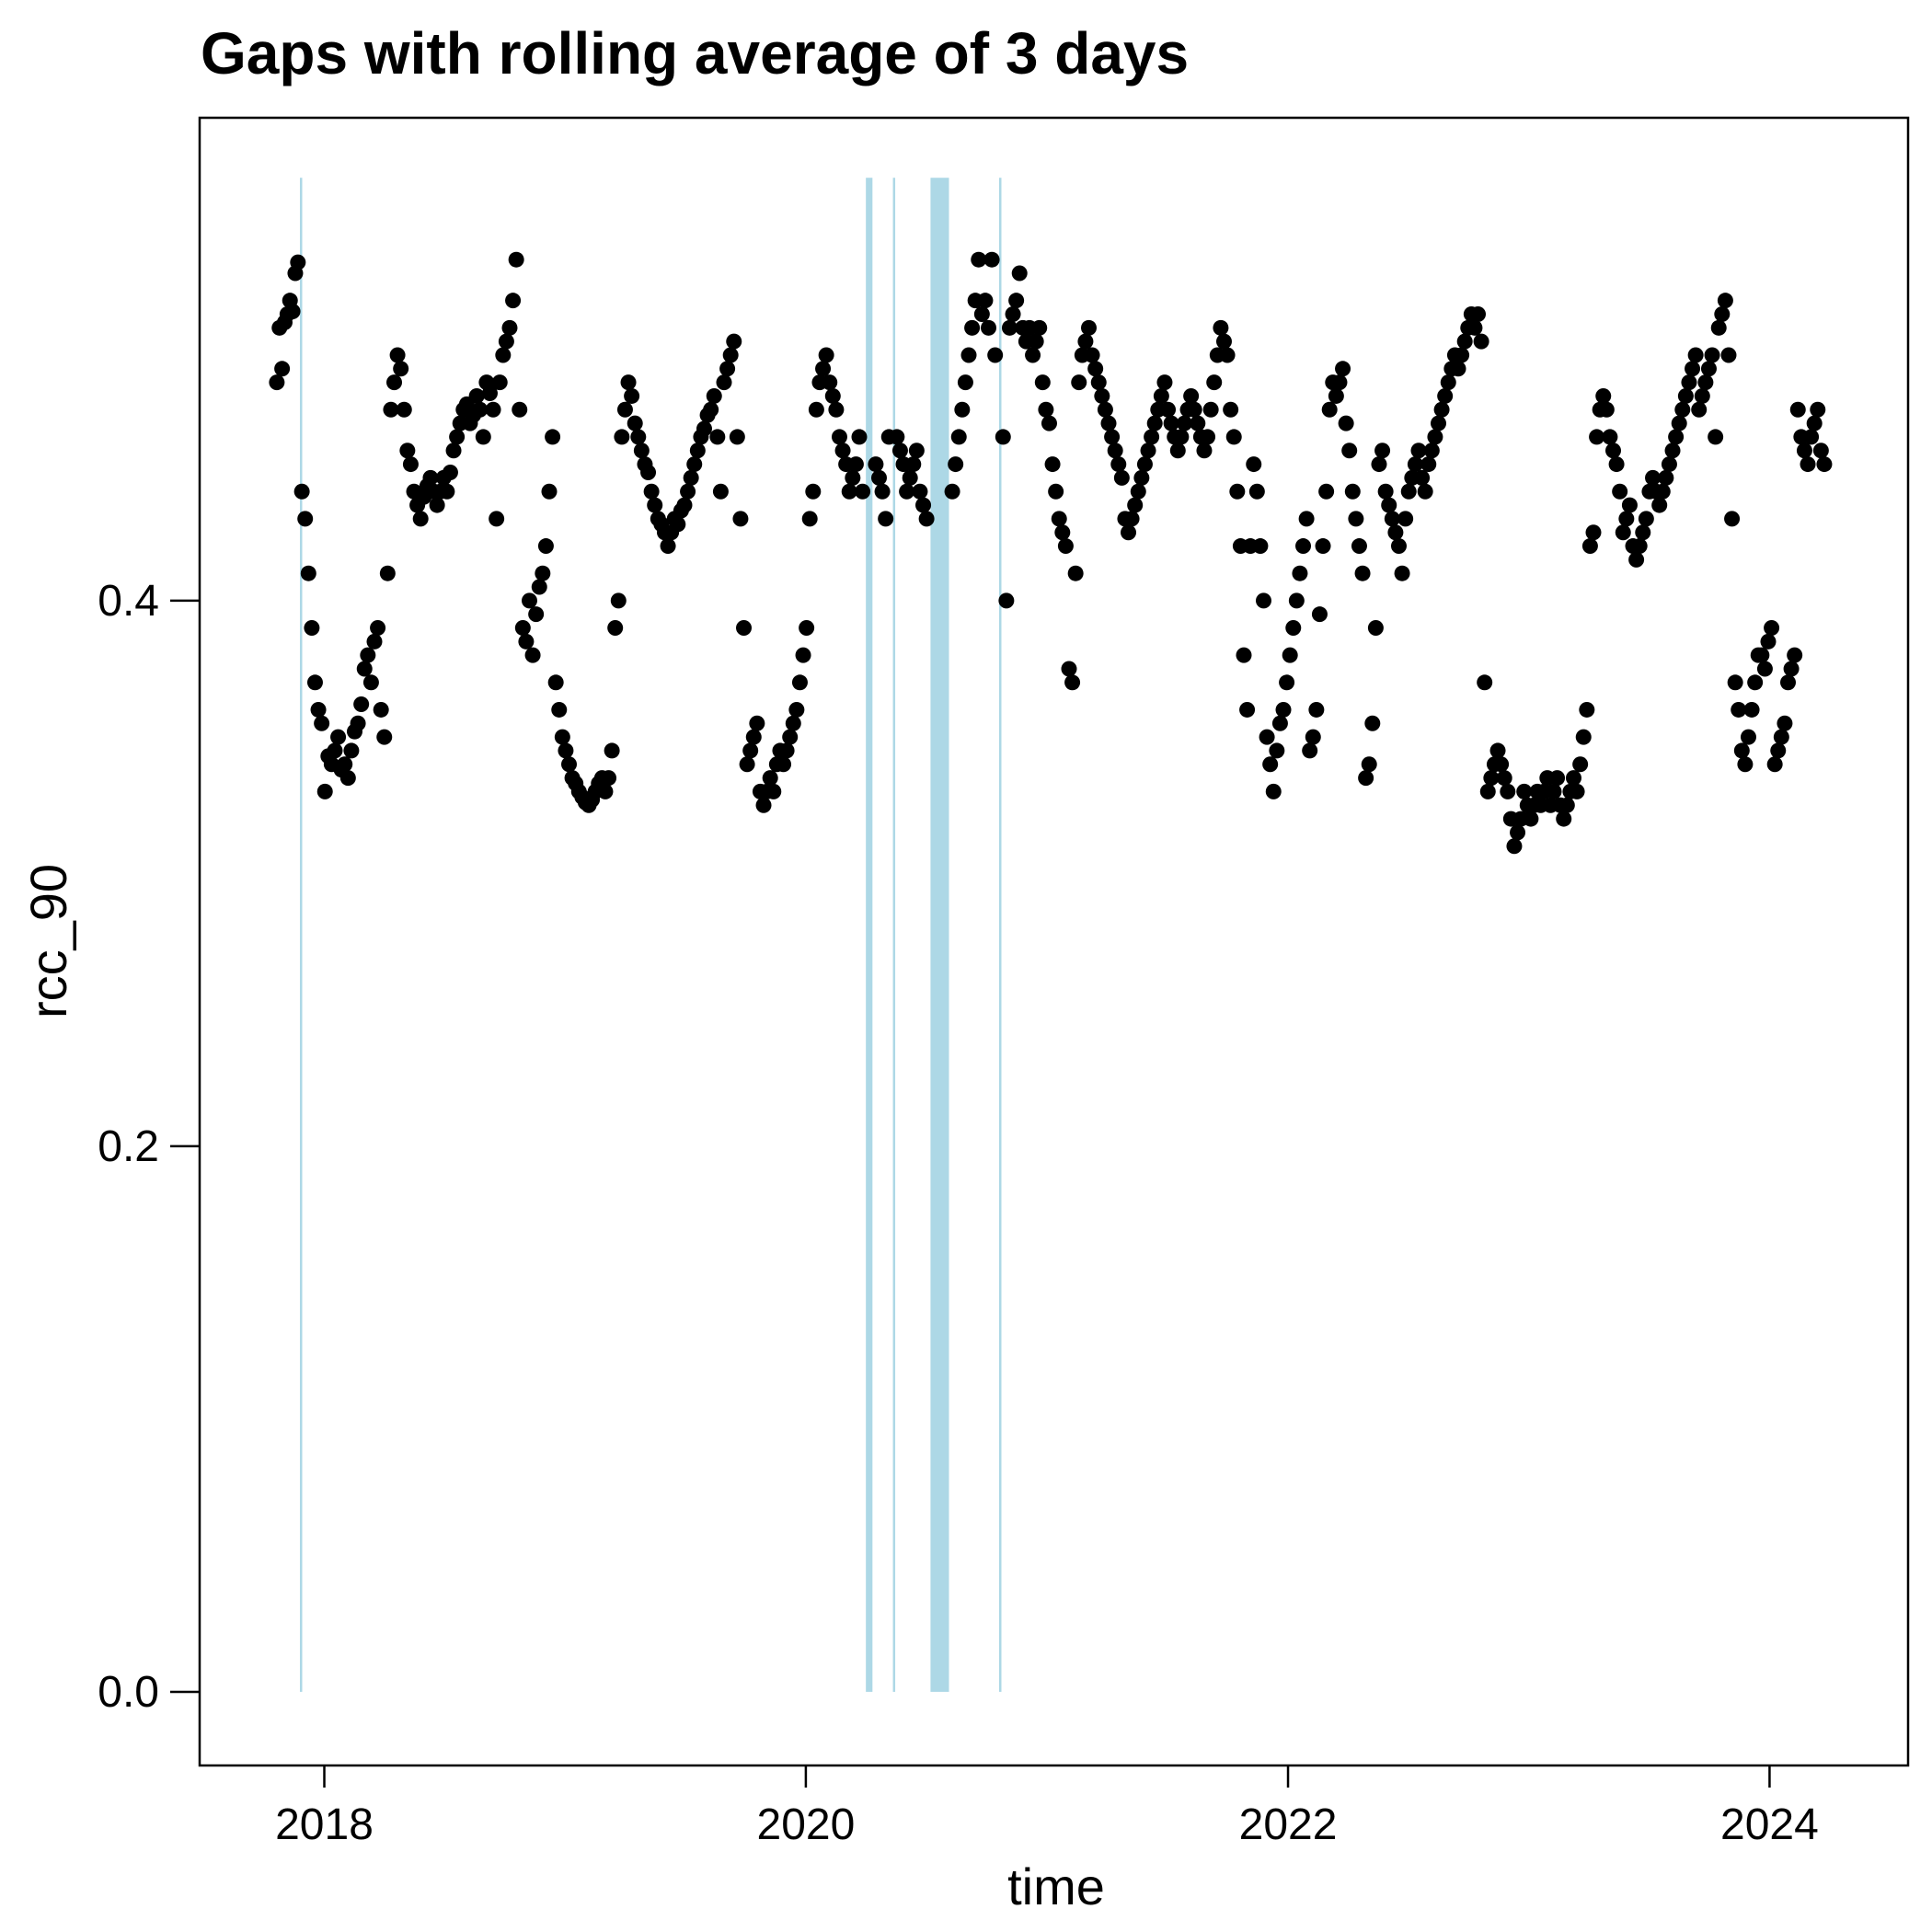 The width and height of the screenshot is (1932, 1932). Describe the element at coordinates (1047, 1807) in the screenshot. I see `x-axis: 2018 2020 2022 2024` at that location.